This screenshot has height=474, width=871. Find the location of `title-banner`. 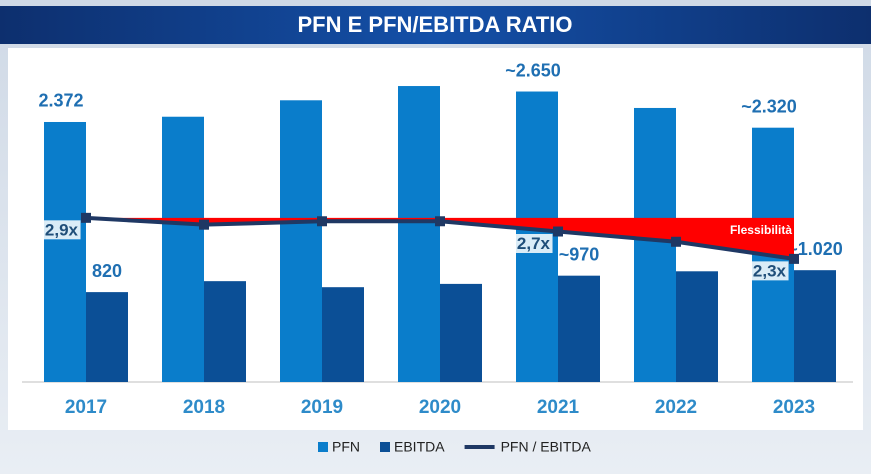

title-banner is located at coordinates (435, 25).